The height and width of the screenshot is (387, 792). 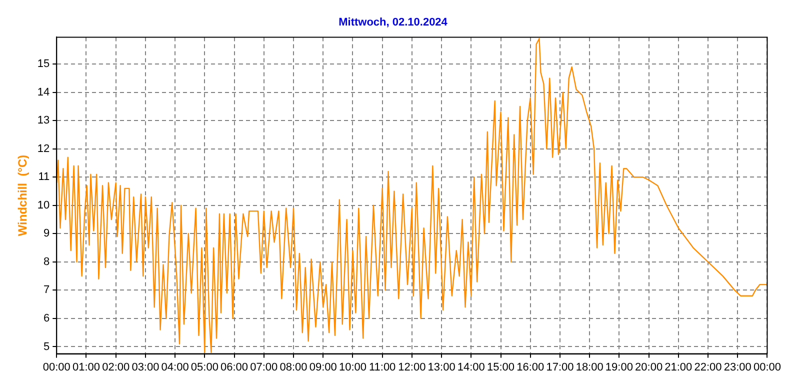 I want to click on x-tick-label: 10:00, so click(x=352, y=367).